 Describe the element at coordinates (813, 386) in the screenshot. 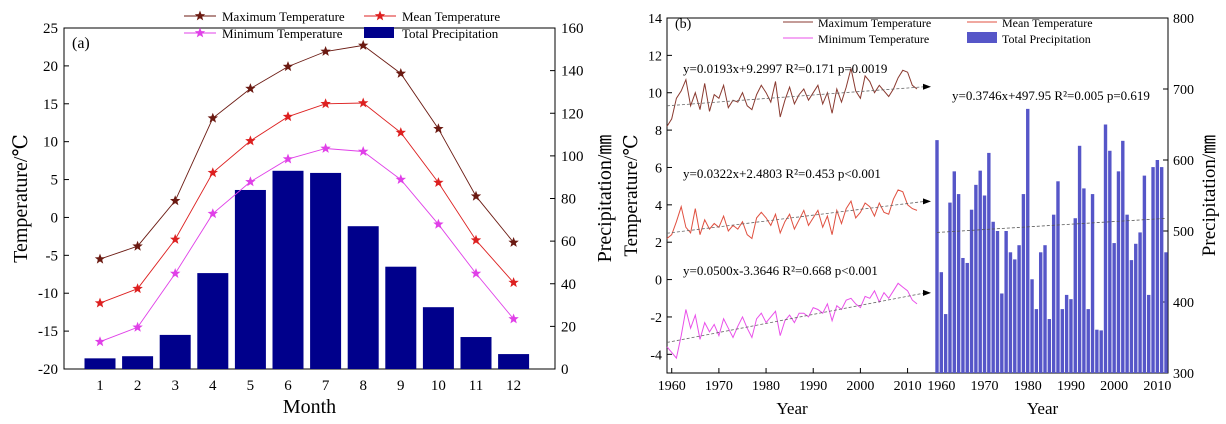

I see `x-tick-label: 1990` at that location.